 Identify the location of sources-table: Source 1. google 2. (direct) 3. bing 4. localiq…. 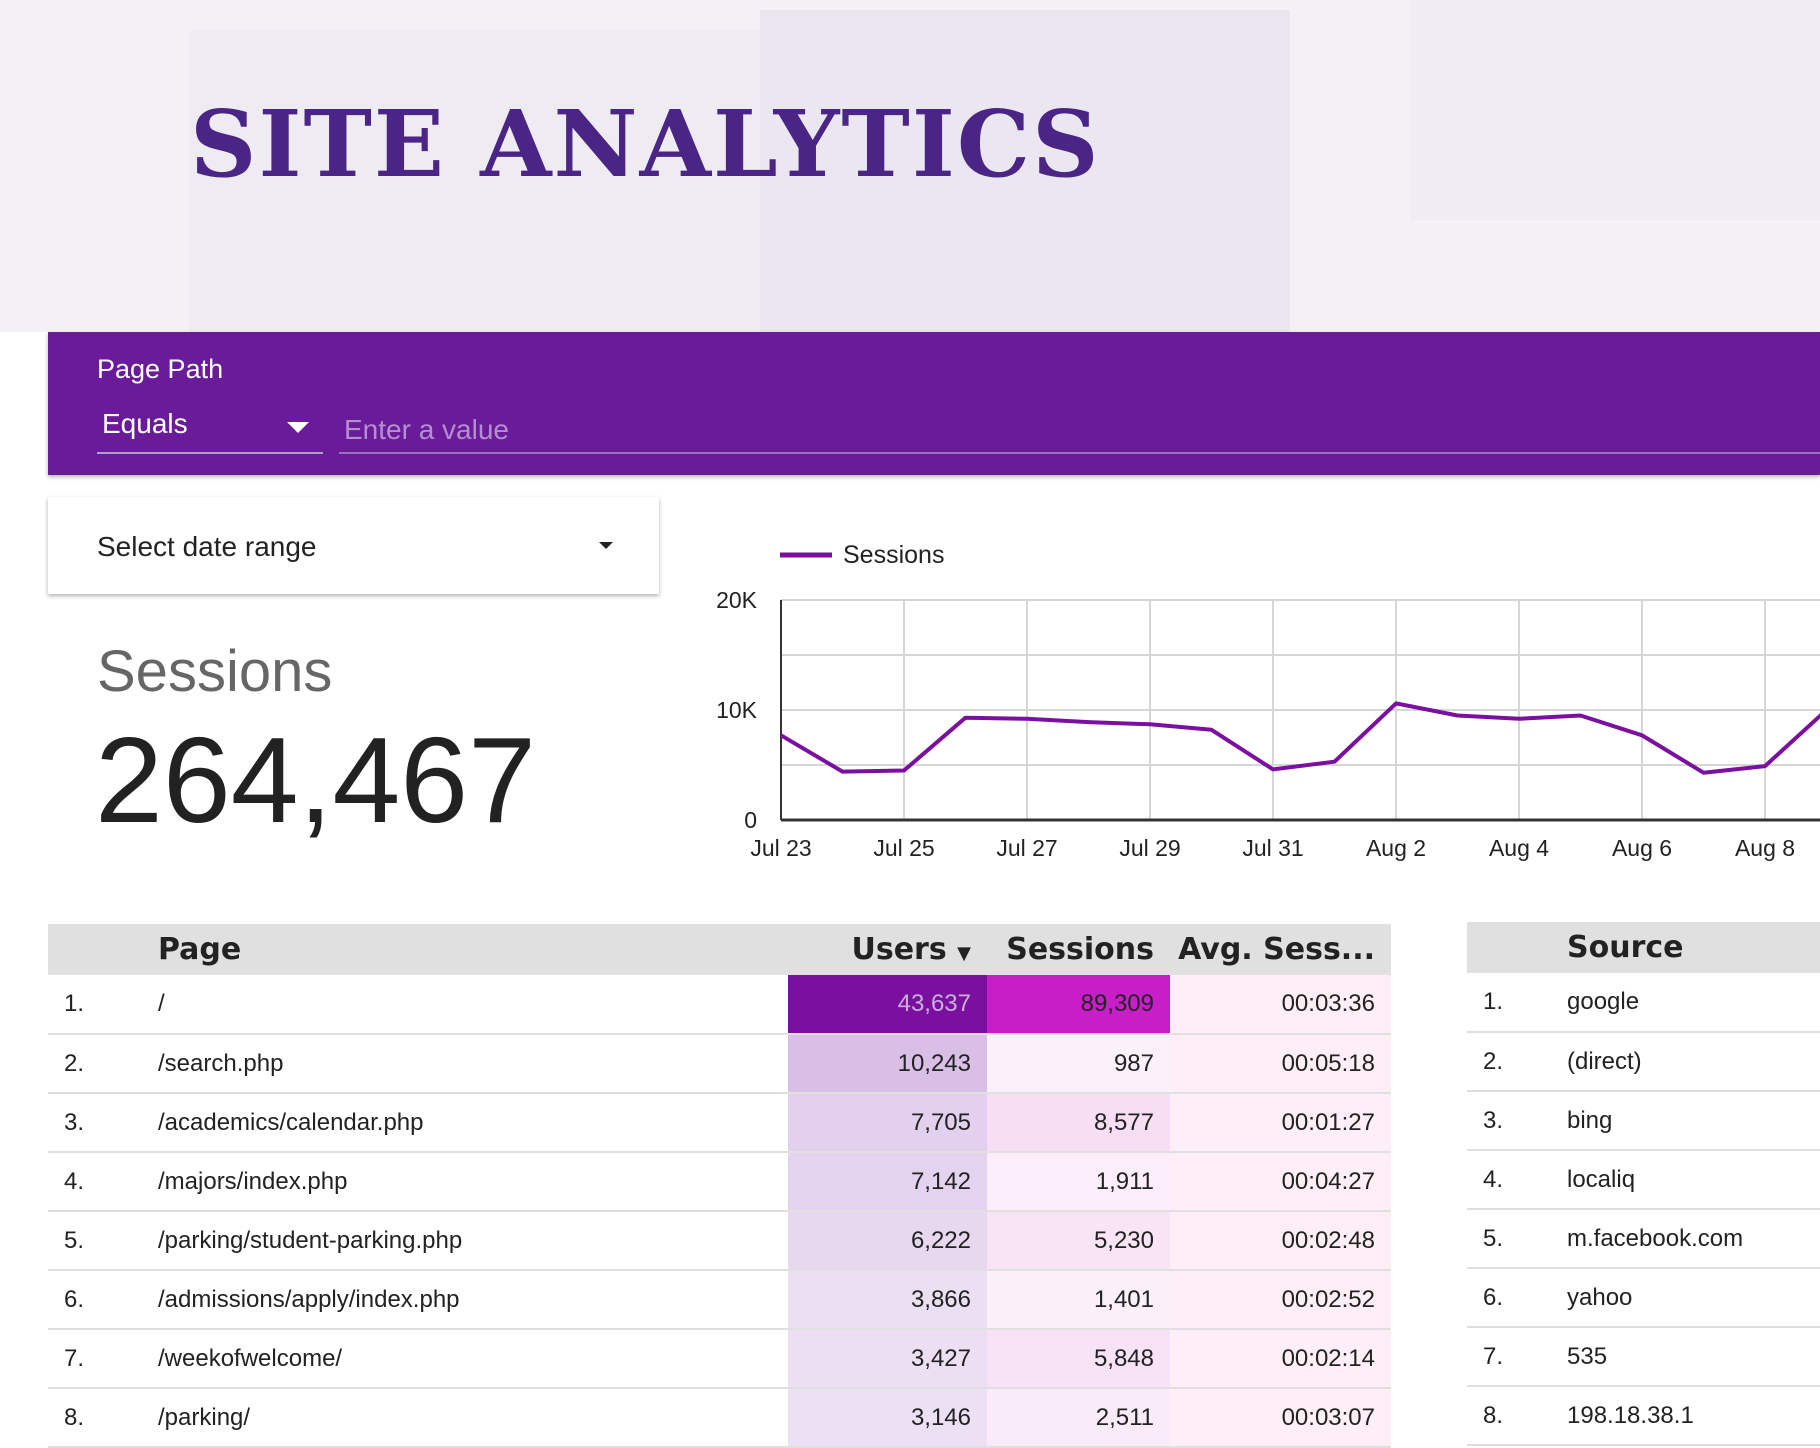
(1643, 1184).